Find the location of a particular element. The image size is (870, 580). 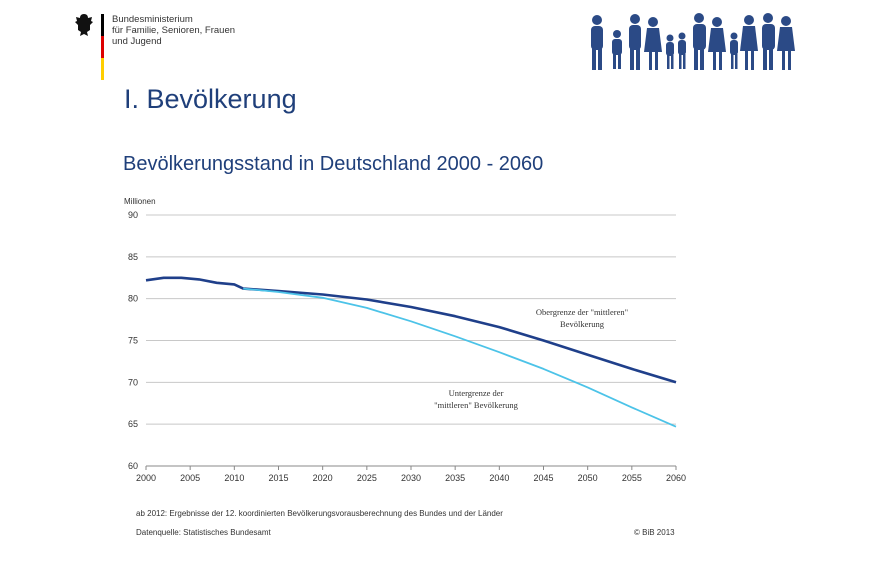

footnote-source: Datenquelle: Statistisches Bundesamt is located at coordinates (203, 532).